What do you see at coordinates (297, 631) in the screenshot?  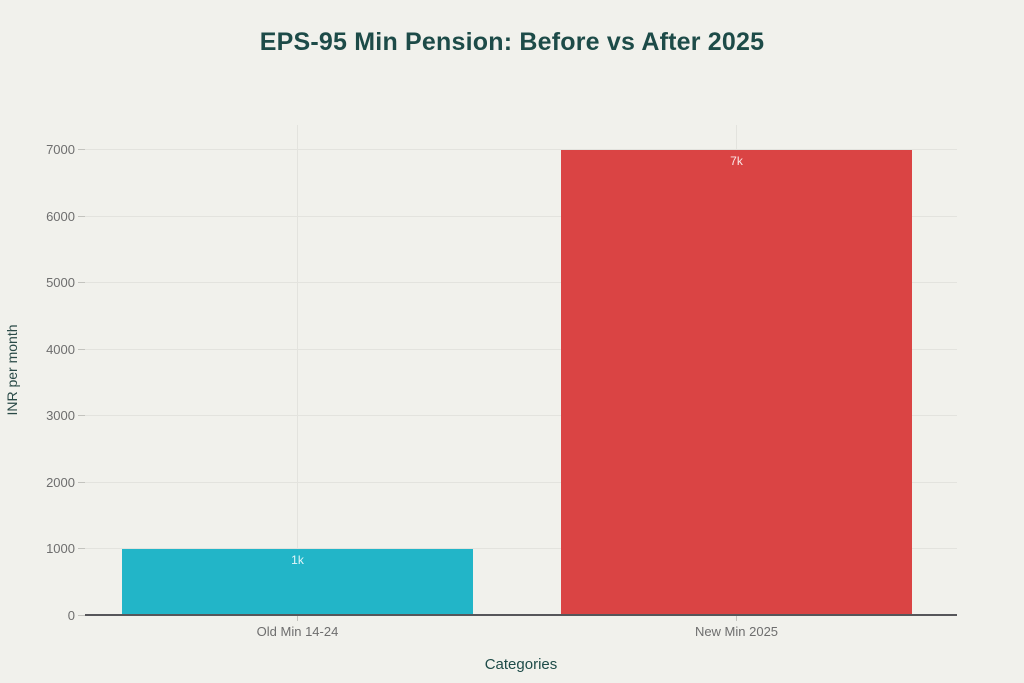 I see `x-tick-label: Old Min 14-24` at bounding box center [297, 631].